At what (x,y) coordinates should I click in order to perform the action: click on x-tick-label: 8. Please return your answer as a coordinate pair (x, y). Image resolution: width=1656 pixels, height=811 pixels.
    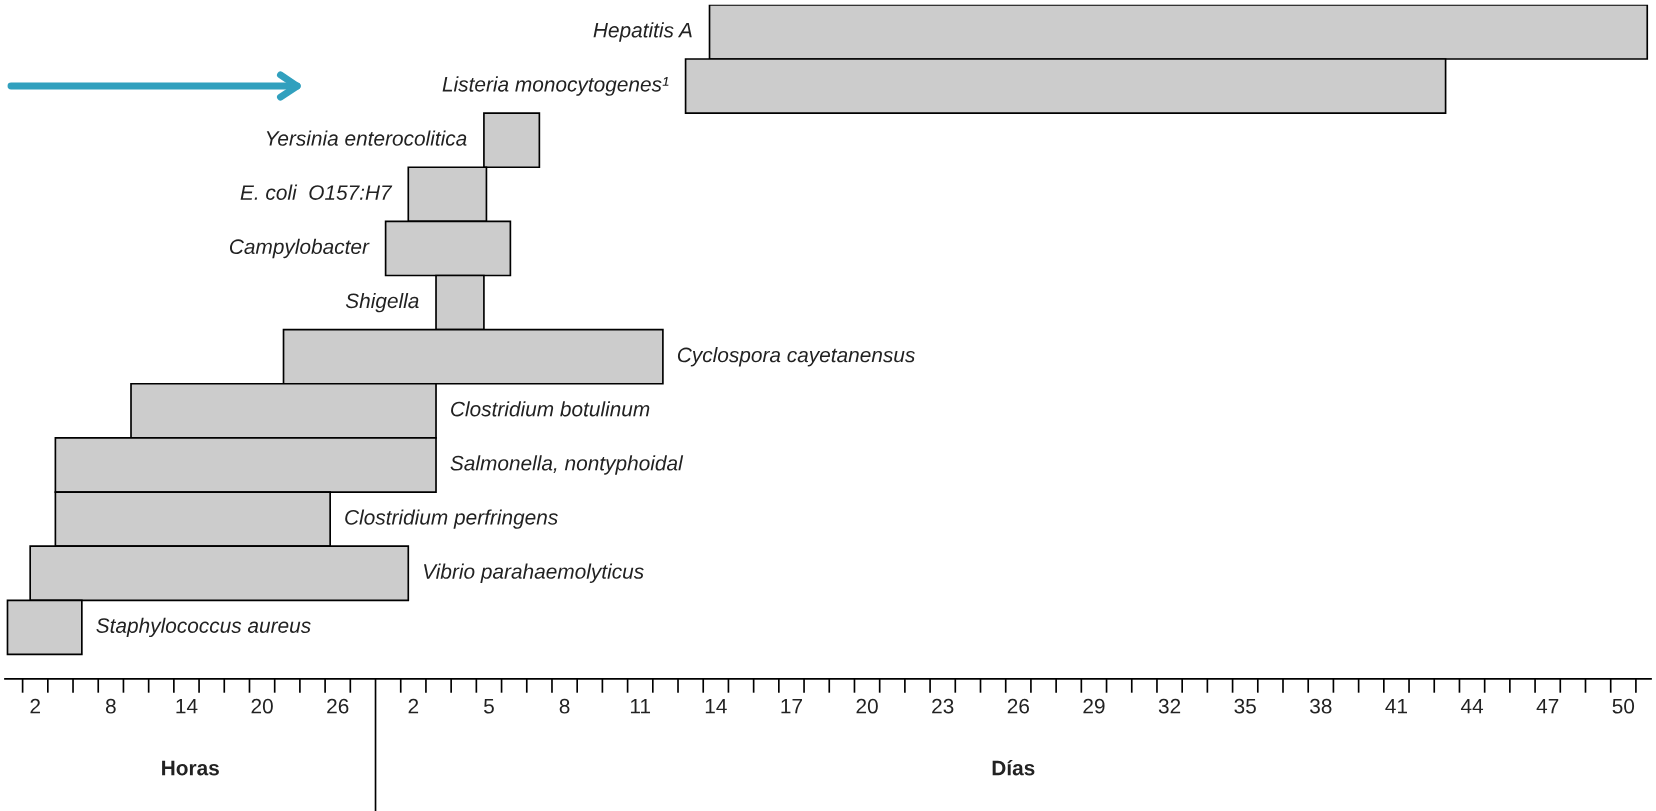
    Looking at the image, I should click on (110, 706).